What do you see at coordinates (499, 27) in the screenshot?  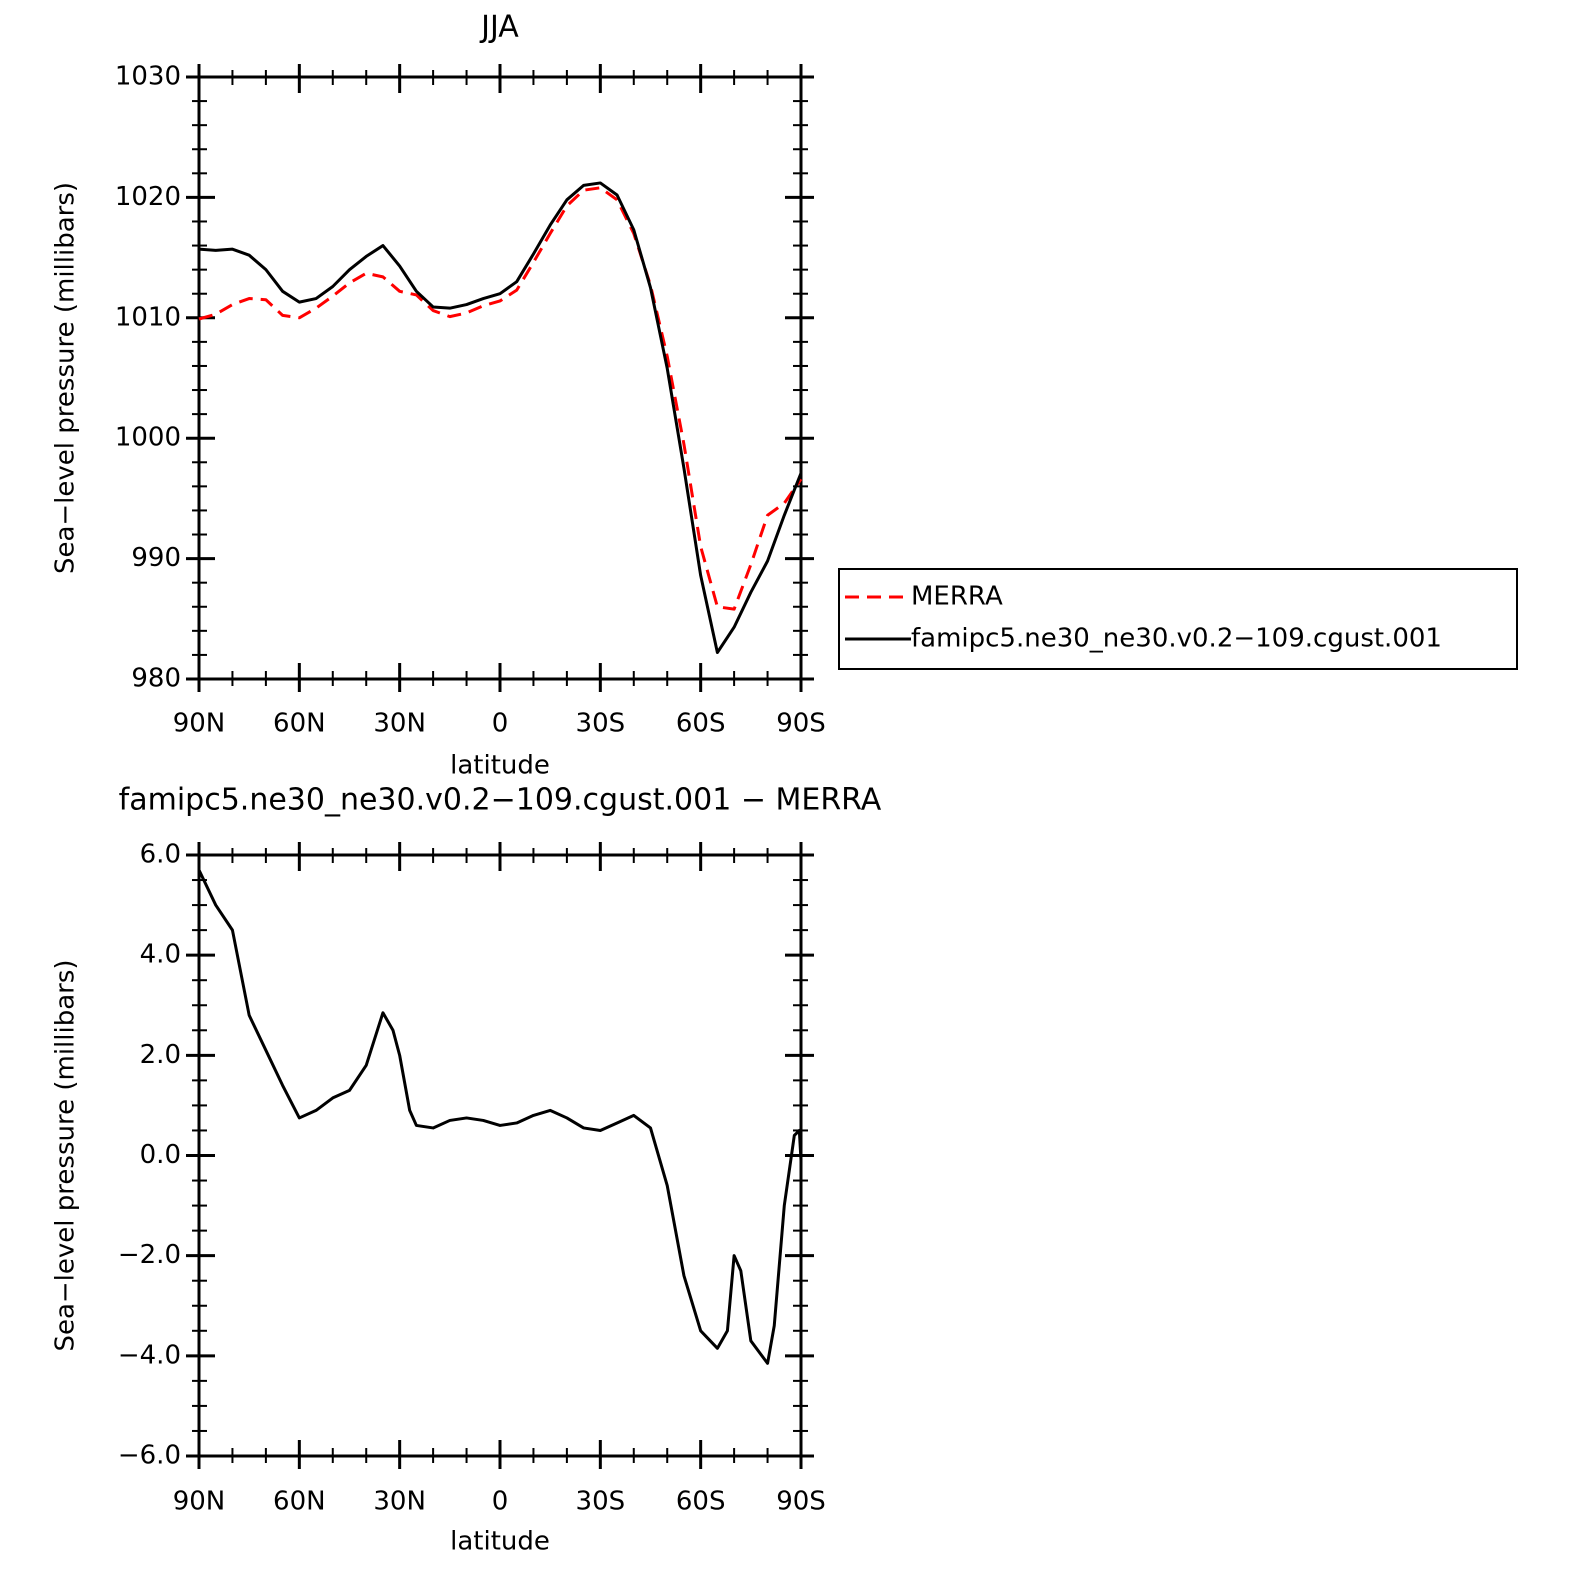 I see `chart-title: JJA` at bounding box center [499, 27].